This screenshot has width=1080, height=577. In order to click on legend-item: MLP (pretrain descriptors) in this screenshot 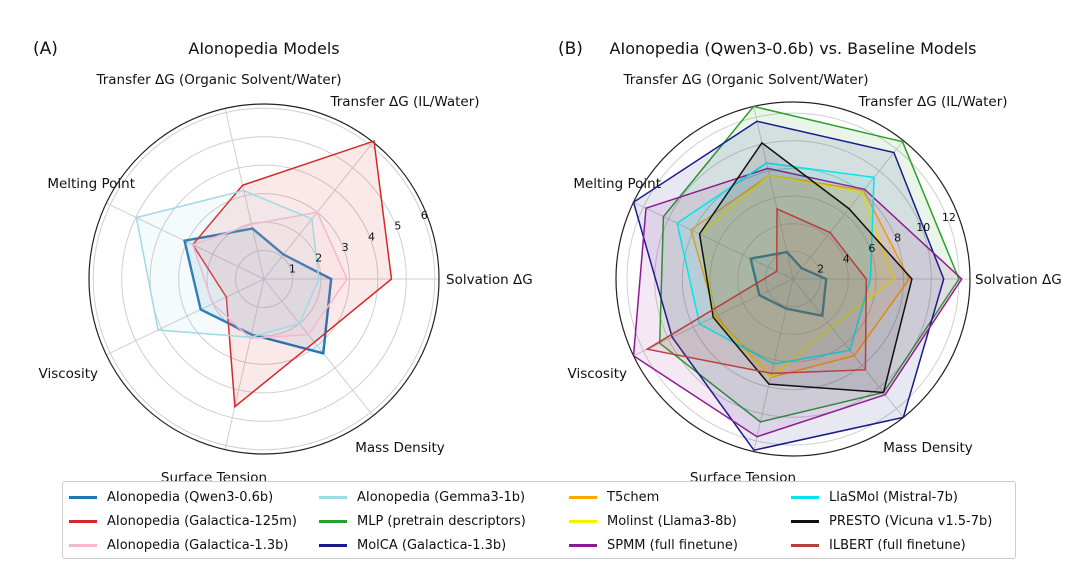, I will do `click(438, 521)`.